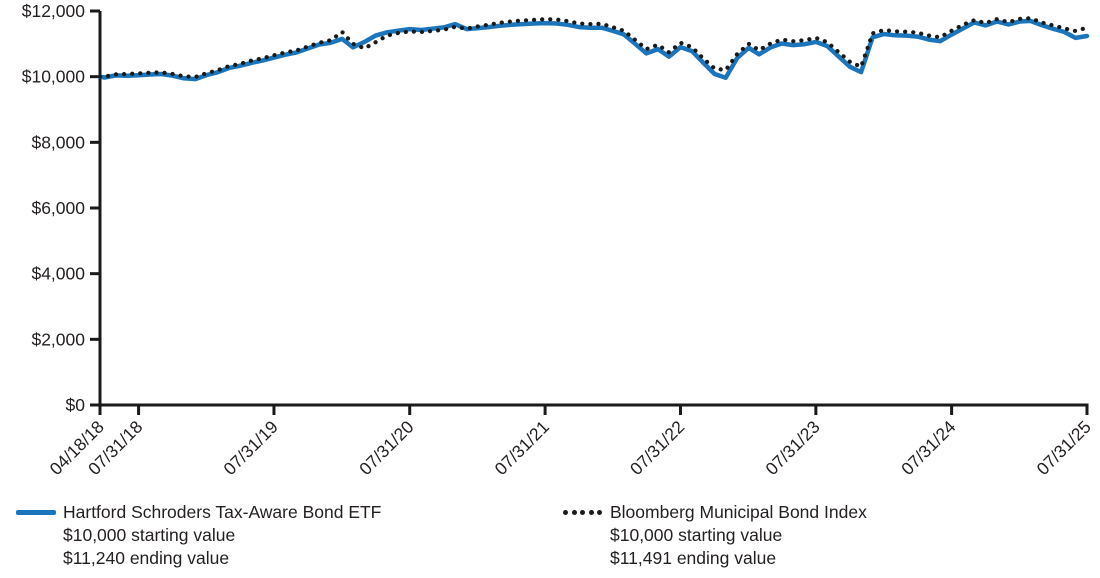 The width and height of the screenshot is (1100, 578). Describe the element at coordinates (146, 558) in the screenshot. I see `etf-ending-value: $11,240 ending value` at that location.